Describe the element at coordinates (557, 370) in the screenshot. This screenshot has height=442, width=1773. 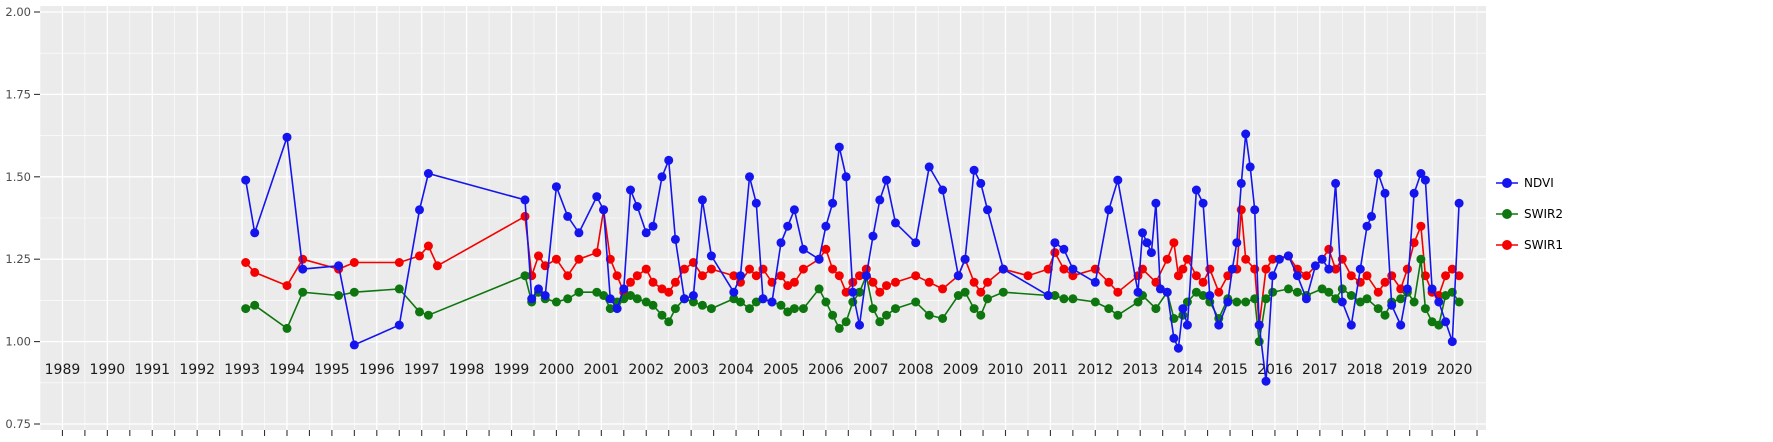
I see `x-tick-label: 2000` at that location.